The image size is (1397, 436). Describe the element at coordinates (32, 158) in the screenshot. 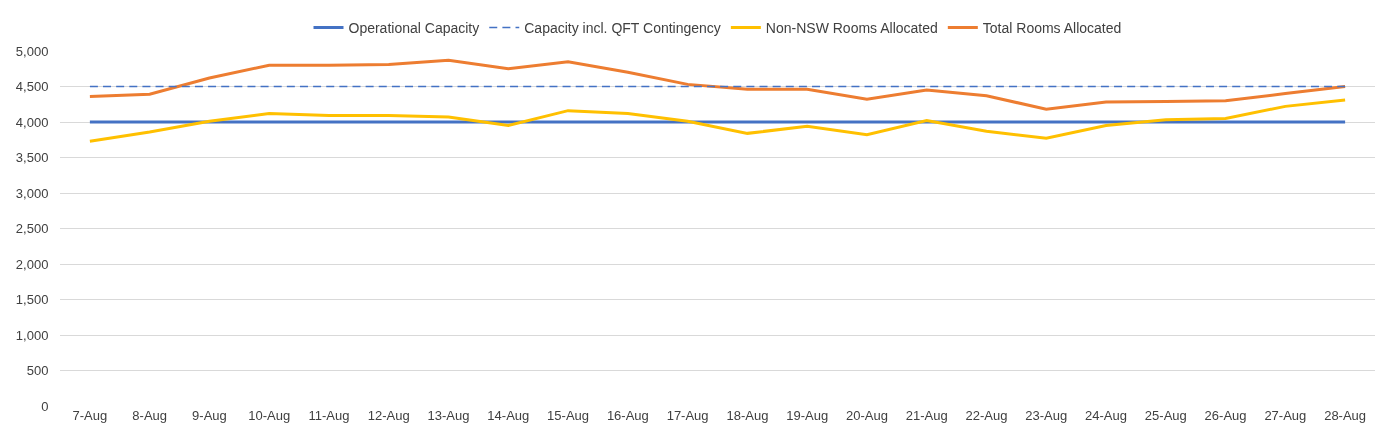

I see `y-tick-label: 3,500` at that location.